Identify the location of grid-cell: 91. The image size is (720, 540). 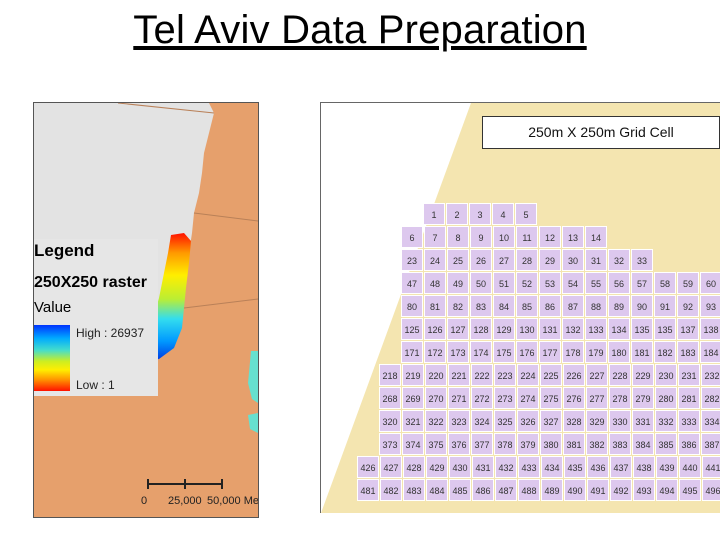
(665, 306).